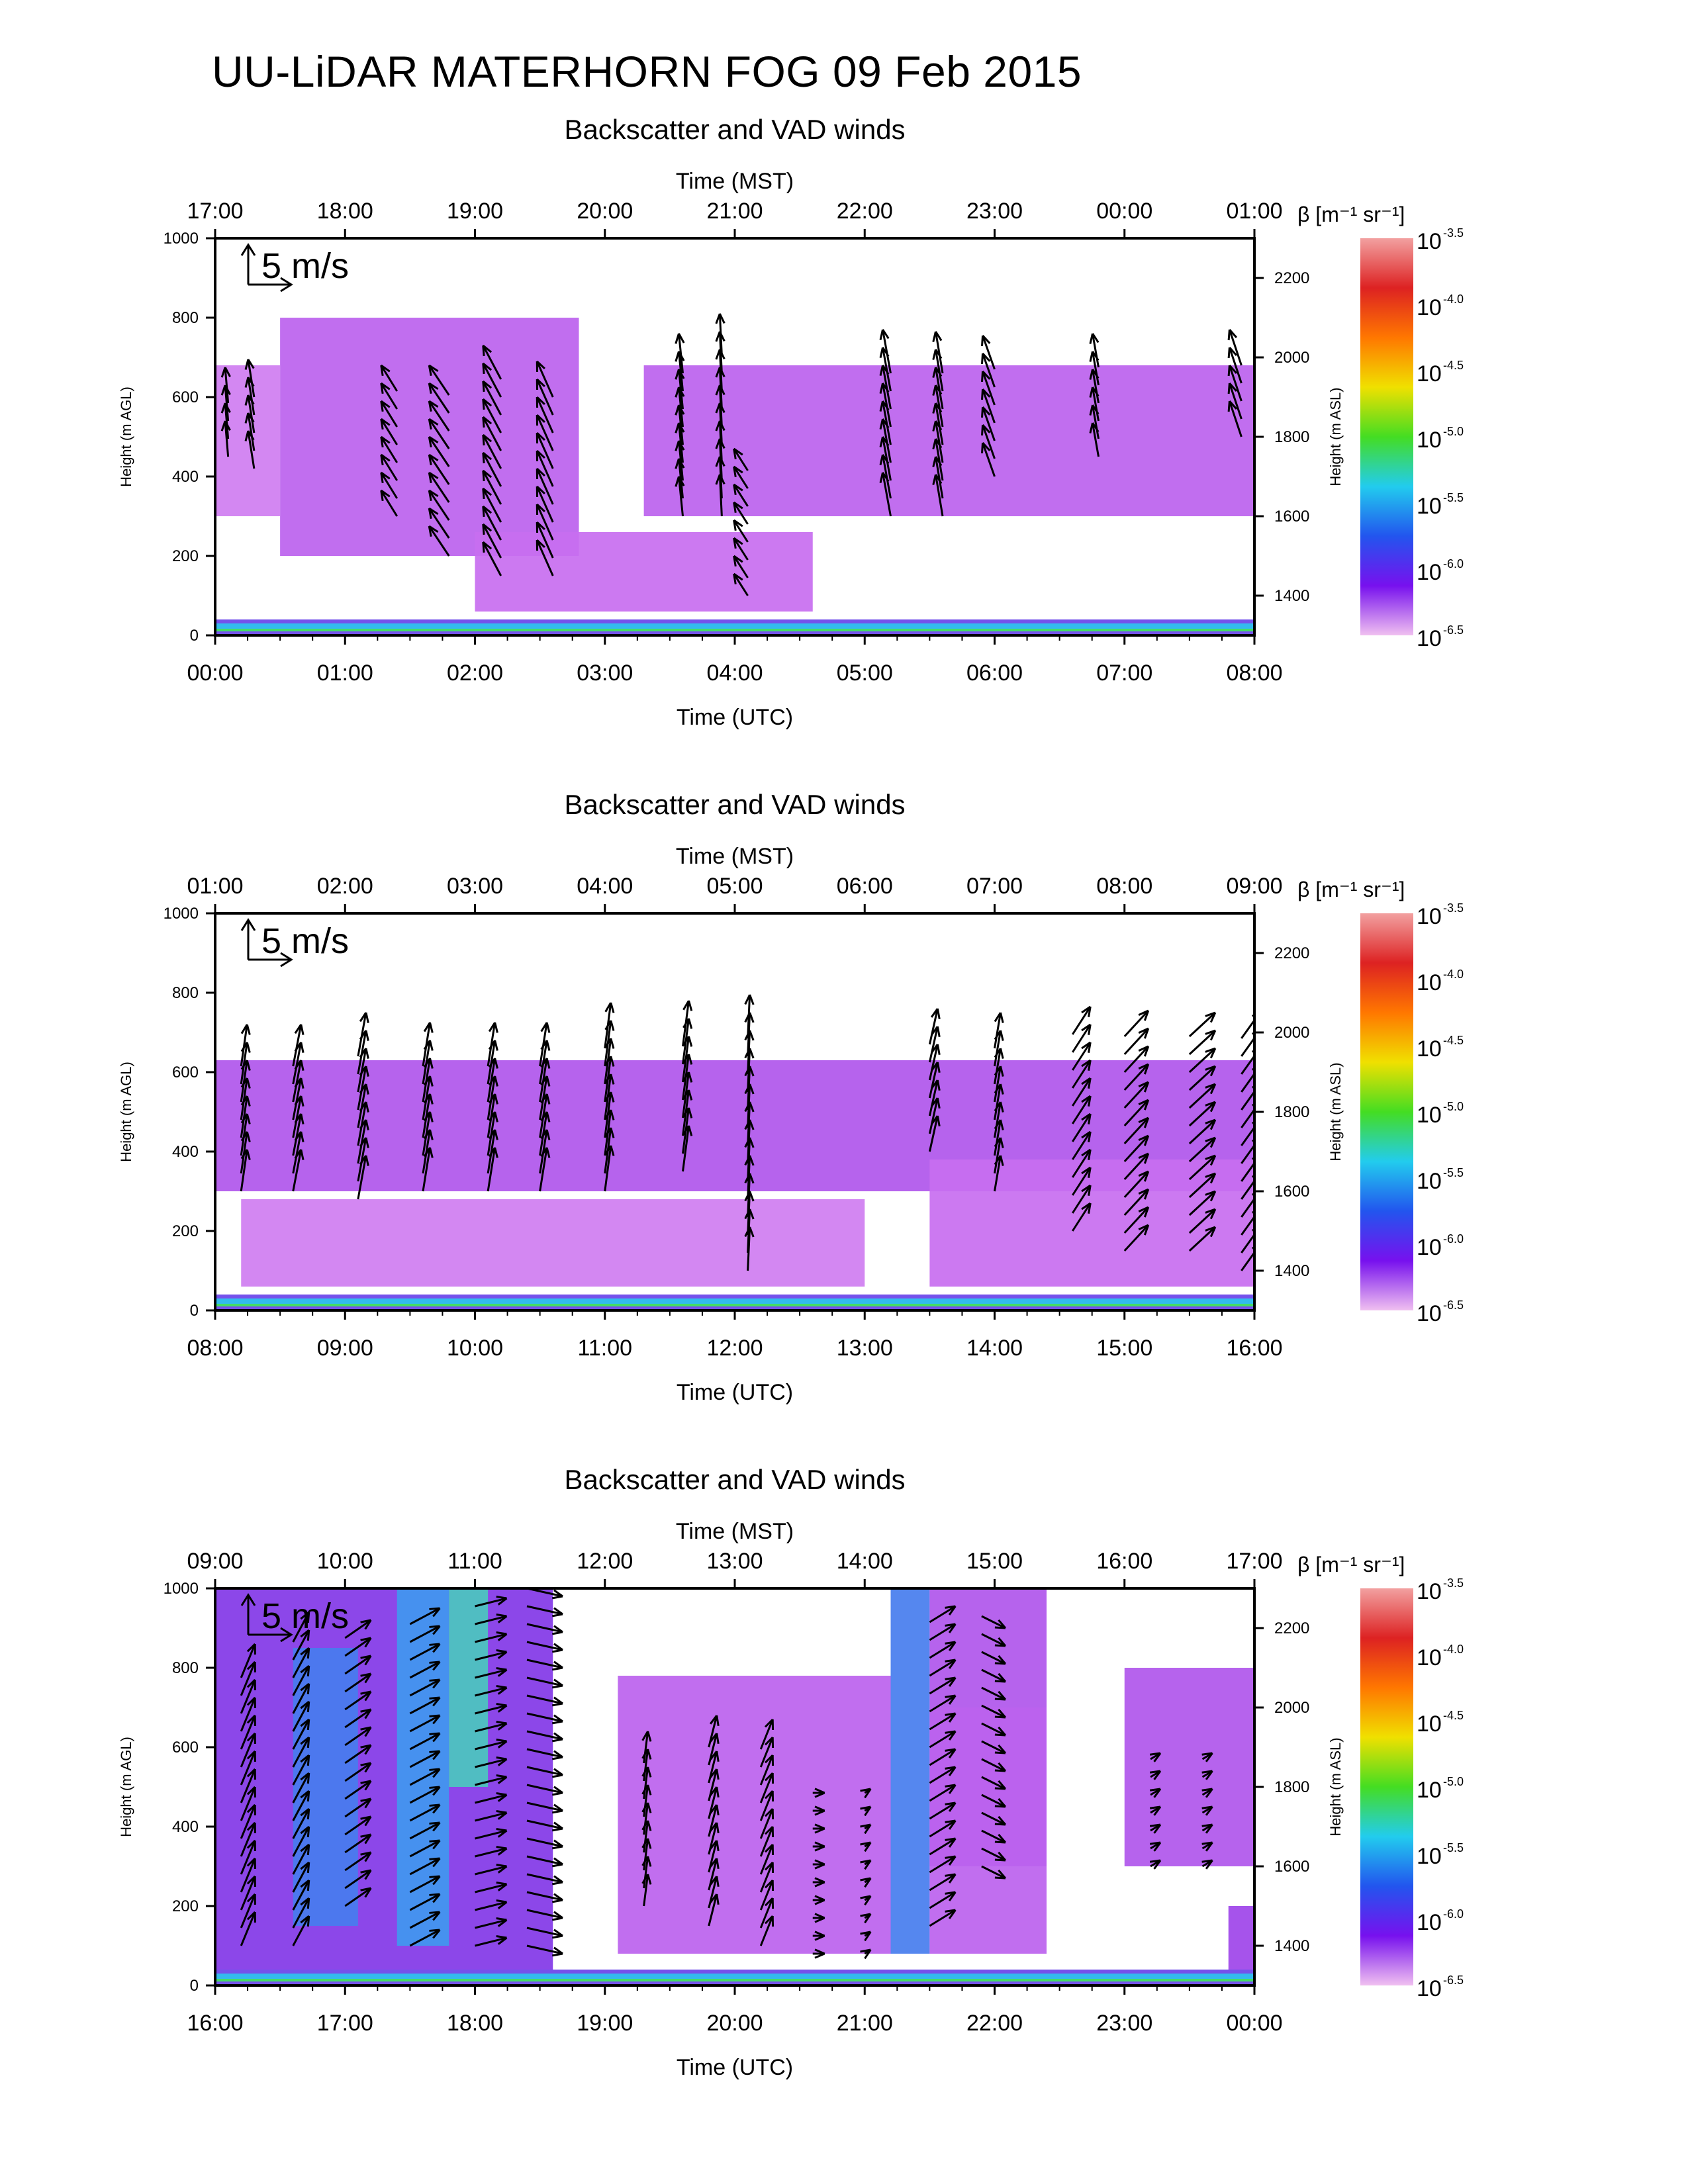  What do you see at coordinates (994, 886) in the screenshot?
I see `x-tick-label-top: 07:00` at bounding box center [994, 886].